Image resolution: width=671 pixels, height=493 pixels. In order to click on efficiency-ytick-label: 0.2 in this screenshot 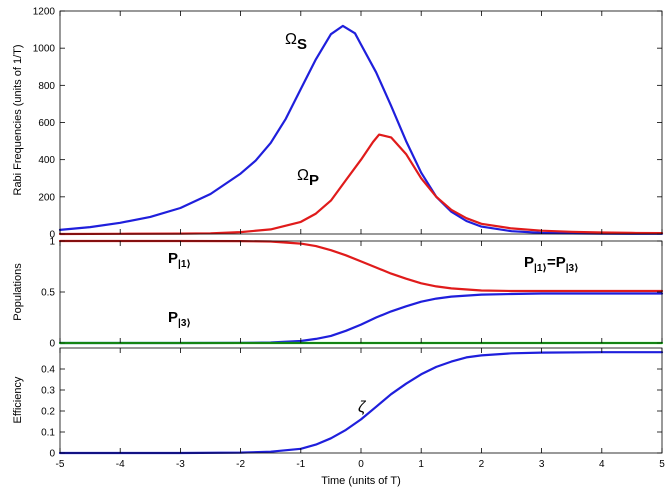, I will do `click(48, 412)`.